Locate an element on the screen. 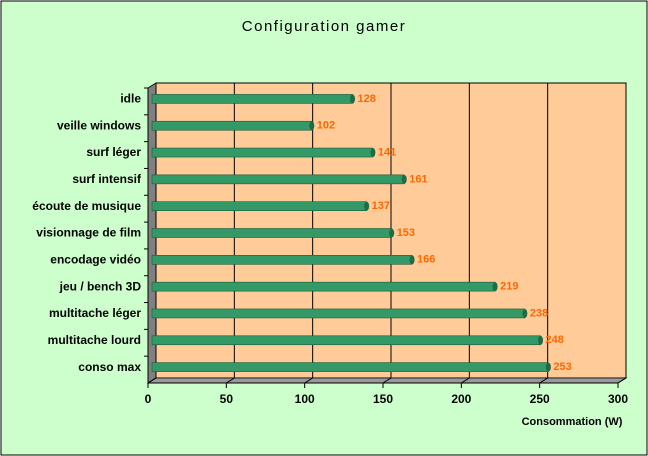 The height and width of the screenshot is (456, 648). value-label: 238 is located at coordinates (539, 313).